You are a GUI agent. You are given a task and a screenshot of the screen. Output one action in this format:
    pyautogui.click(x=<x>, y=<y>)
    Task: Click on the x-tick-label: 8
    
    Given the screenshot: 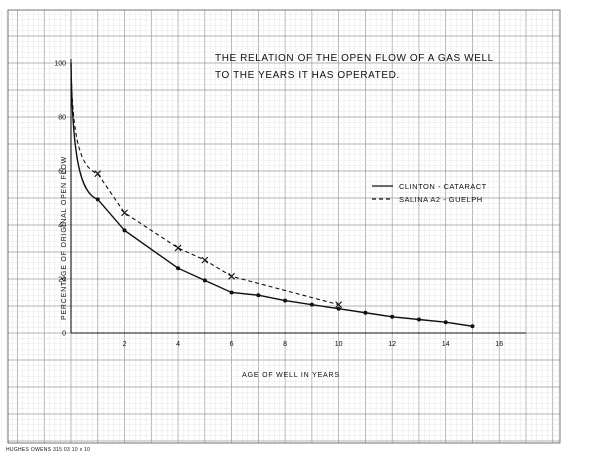 What is the action you would take?
    pyautogui.click(x=285, y=344)
    